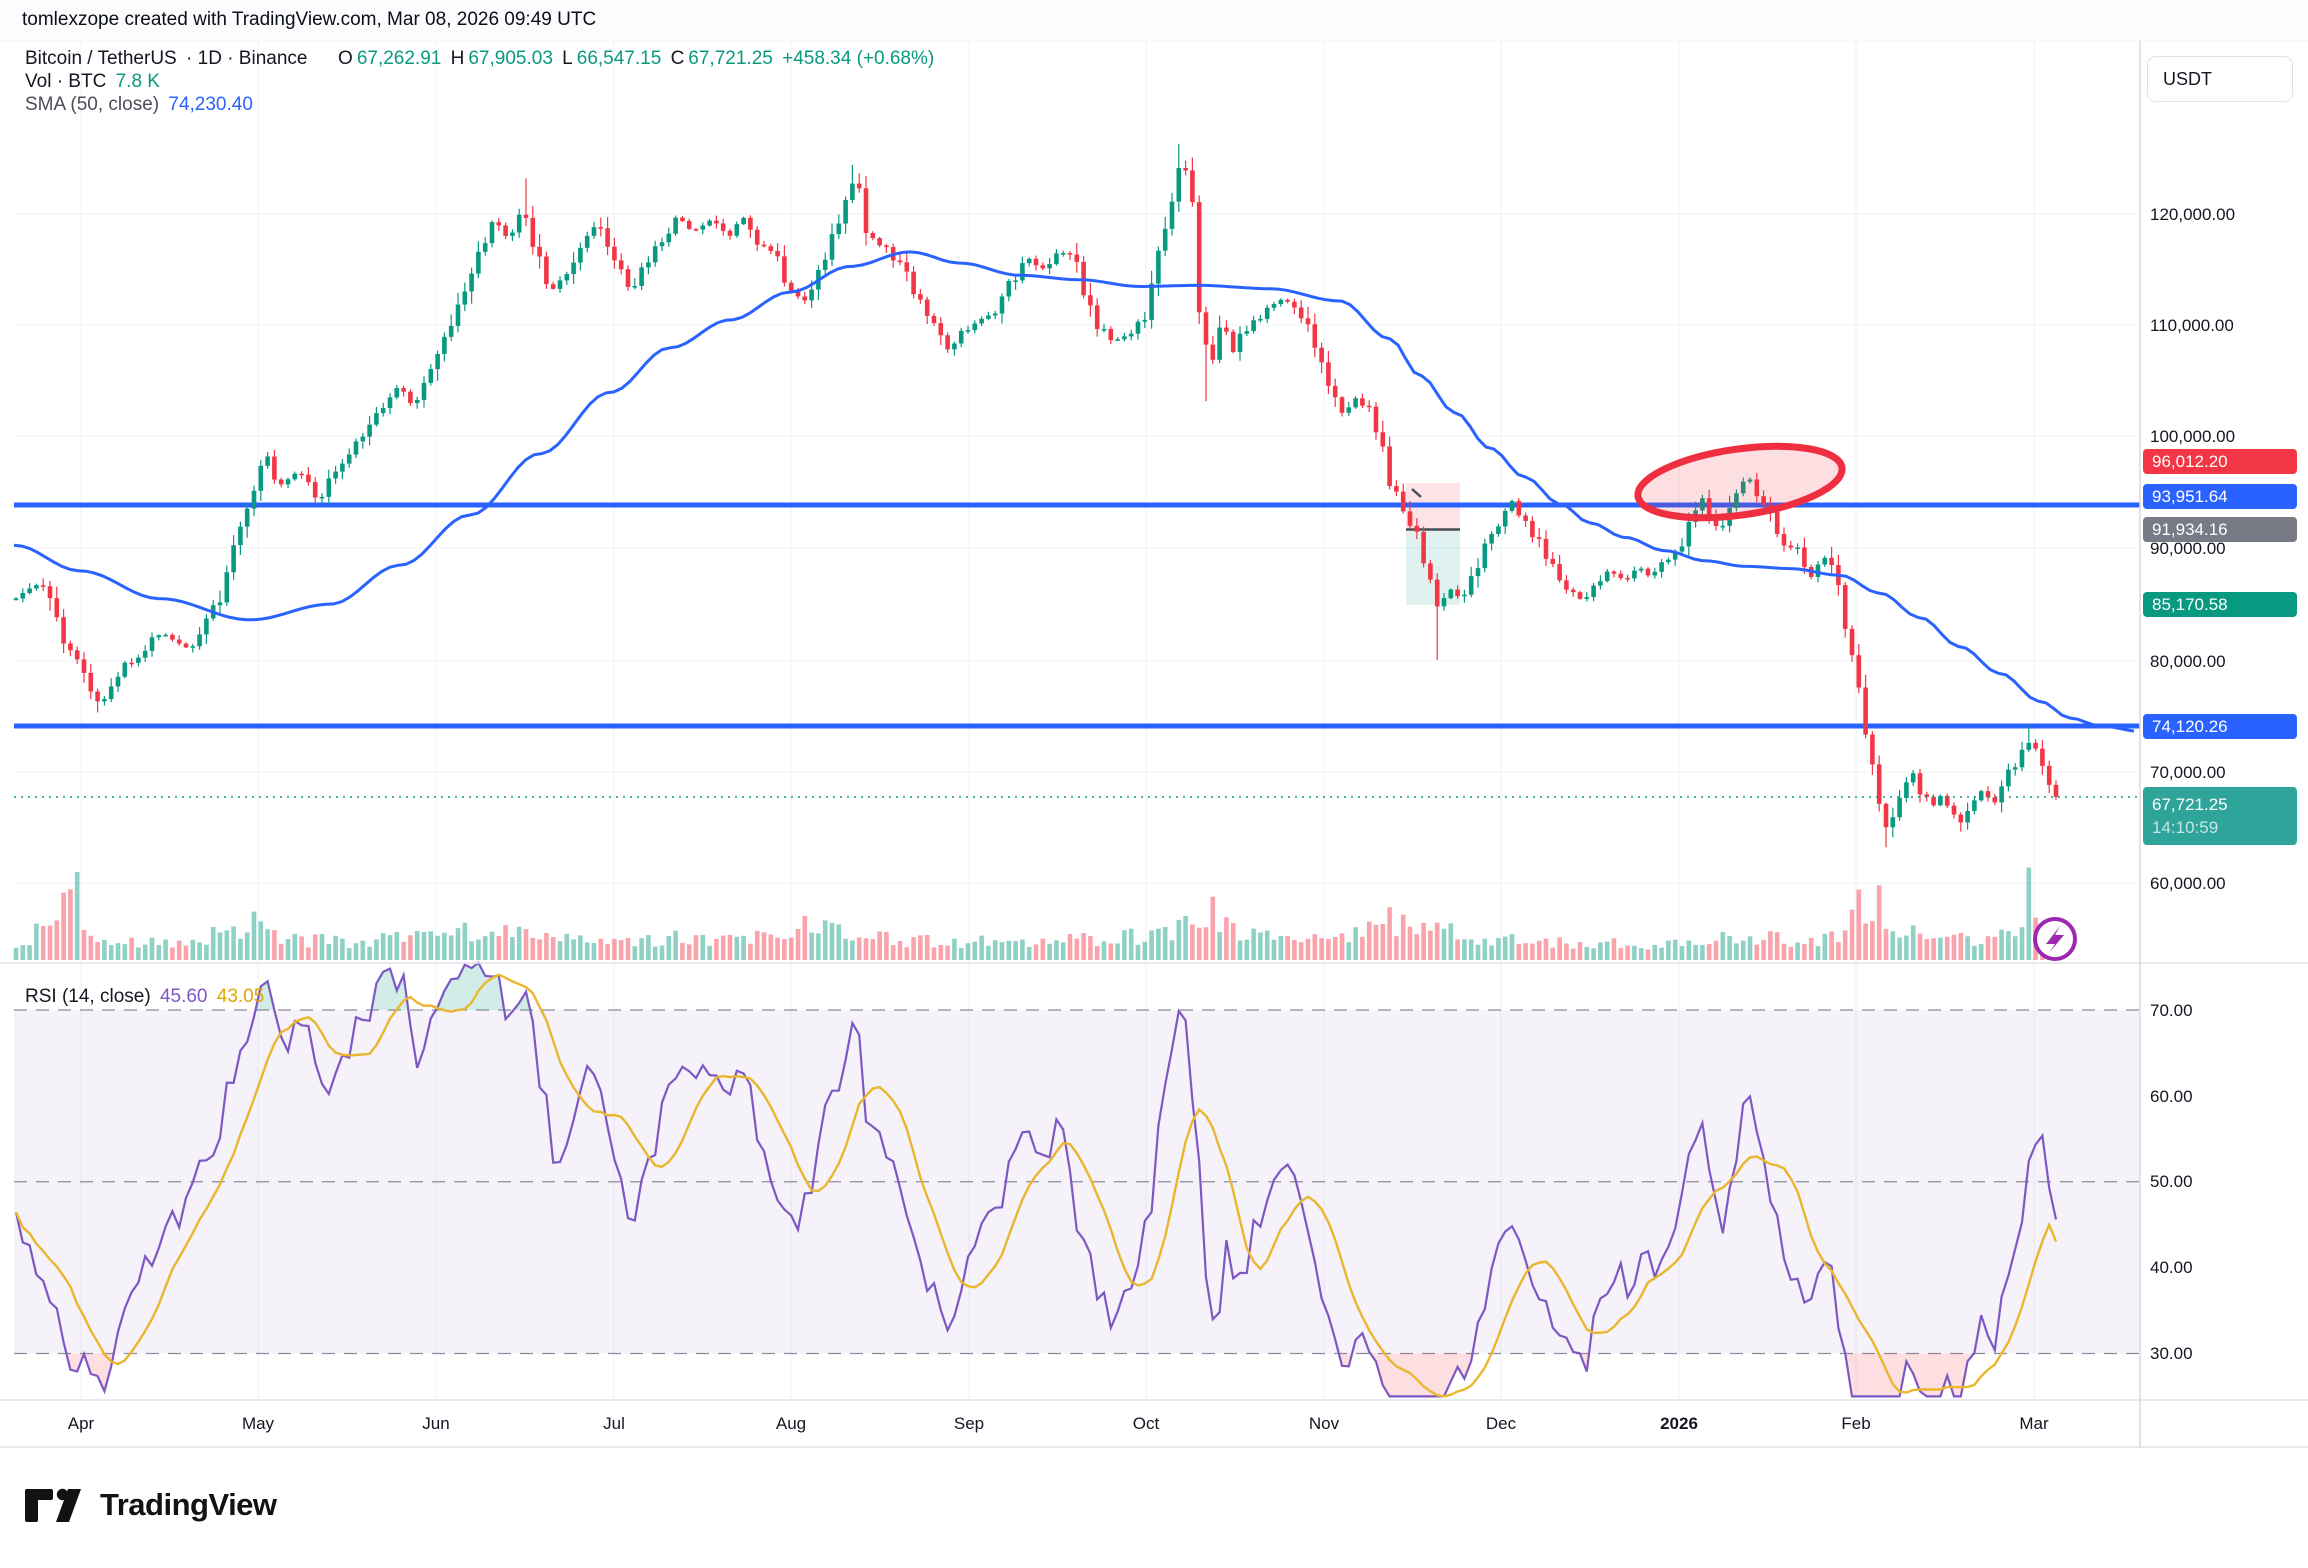 The image size is (2308, 1568). I want to click on red-ellipse, so click(1739, 482).